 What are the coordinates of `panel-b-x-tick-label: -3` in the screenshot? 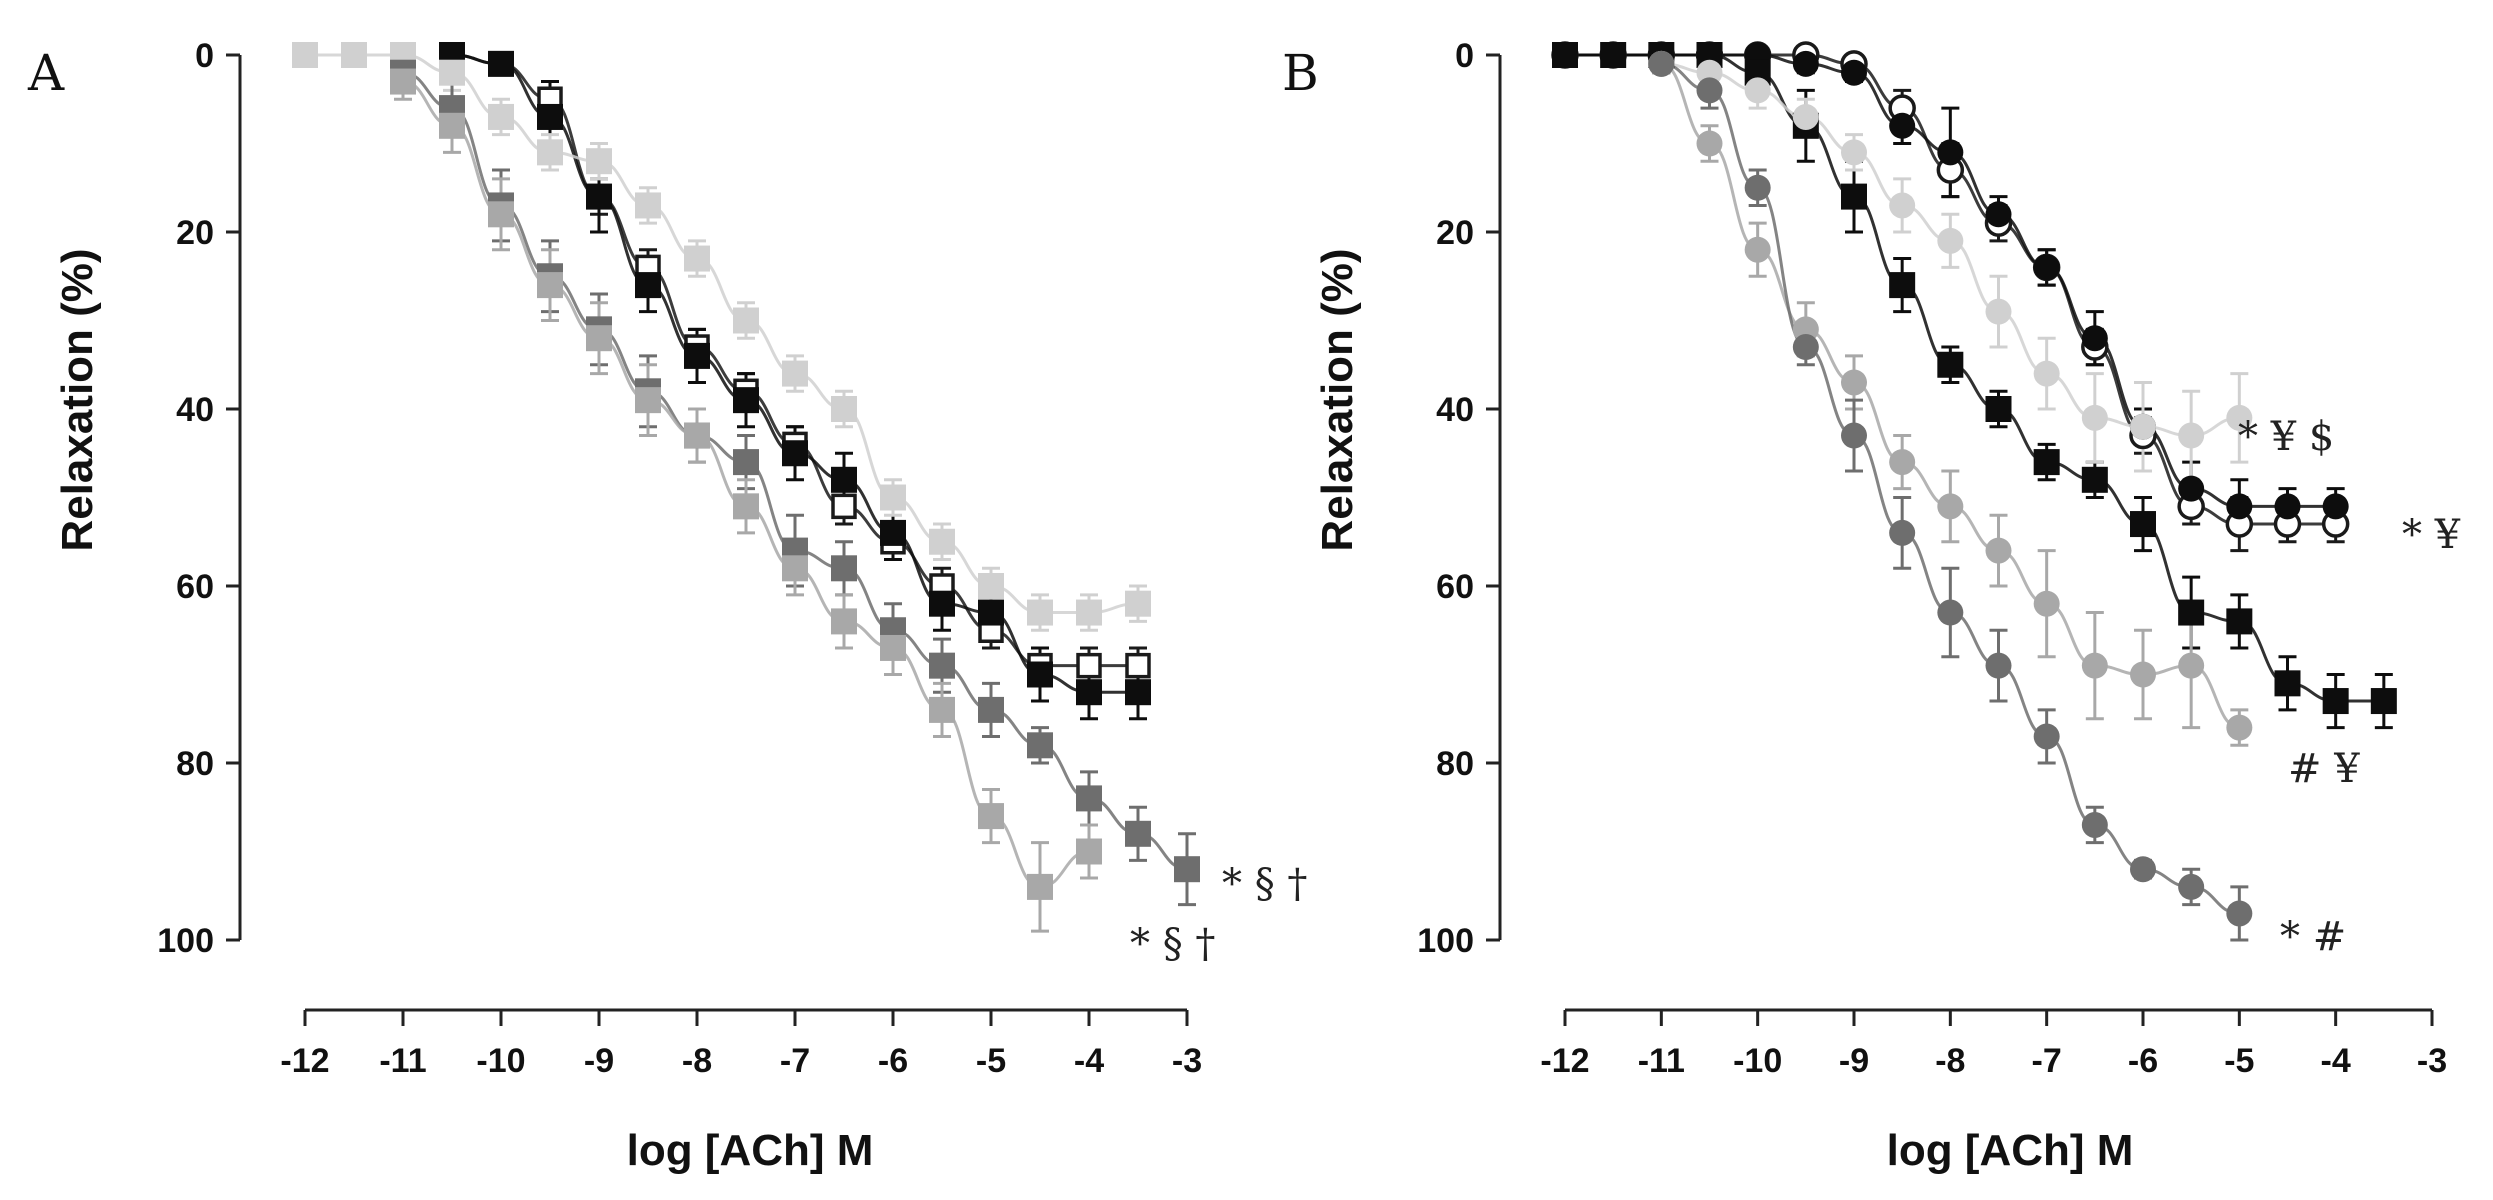 It's located at (2432, 1061).